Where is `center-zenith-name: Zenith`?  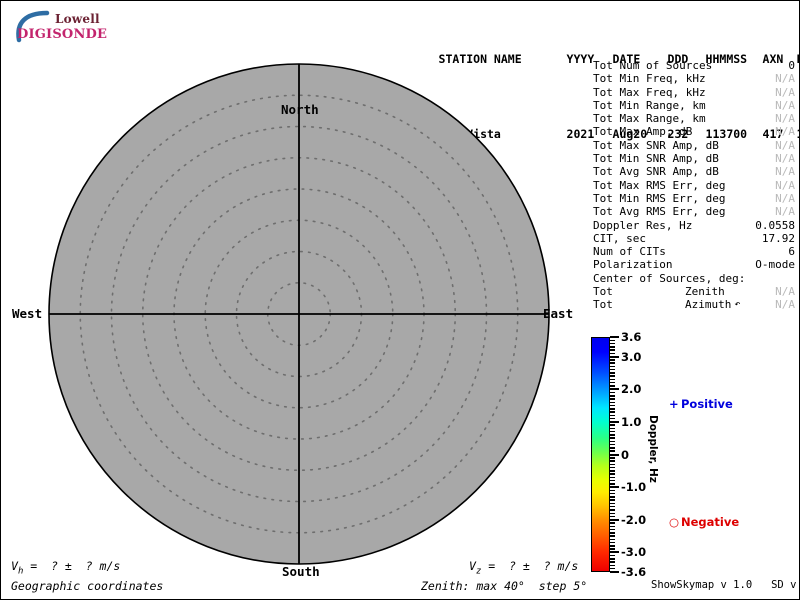 center-zenith-name: Zenith is located at coordinates (705, 292).